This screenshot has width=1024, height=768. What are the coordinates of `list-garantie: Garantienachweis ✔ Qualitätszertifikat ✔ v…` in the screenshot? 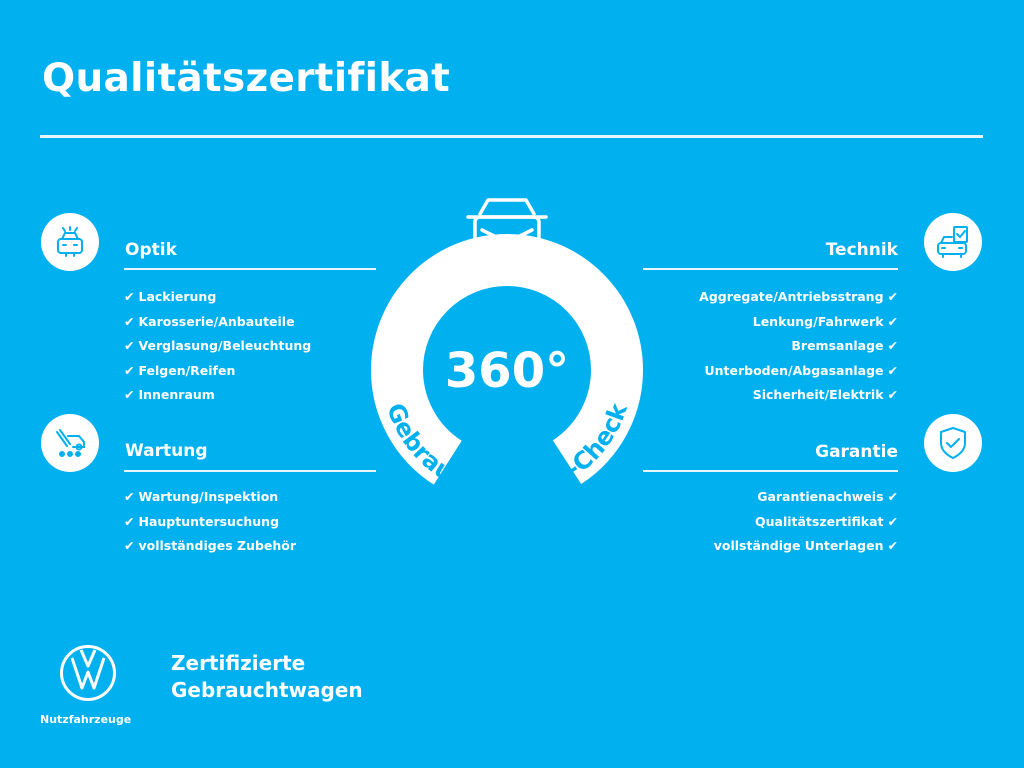 It's located at (806, 522).